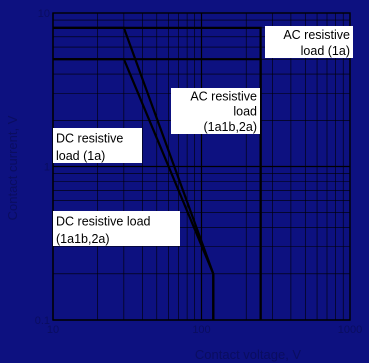  What do you see at coordinates (245, 112) in the screenshot?
I see `annotation-line: load` at bounding box center [245, 112].